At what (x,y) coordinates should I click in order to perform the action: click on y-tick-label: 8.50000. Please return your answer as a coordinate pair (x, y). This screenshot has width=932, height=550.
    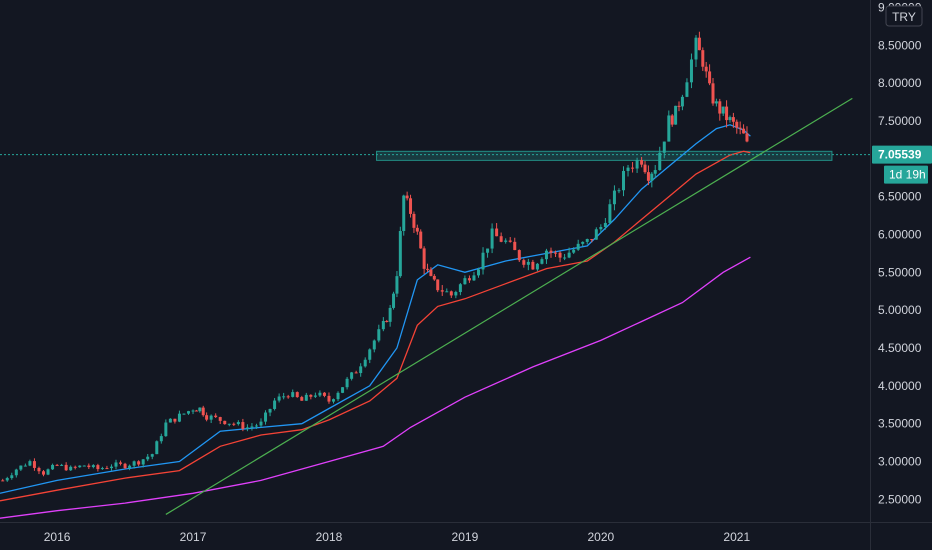
    Looking at the image, I should click on (900, 45).